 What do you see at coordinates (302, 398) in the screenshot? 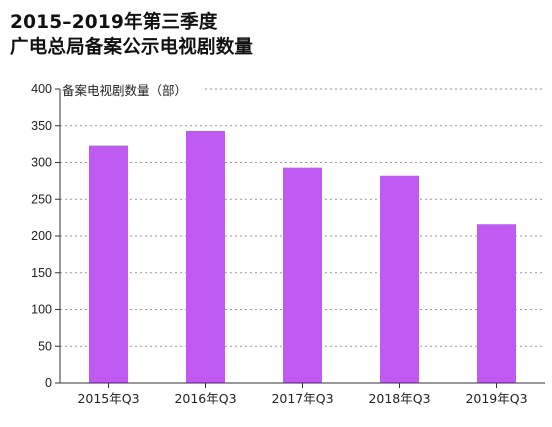
I see `x-tick-label: 2017年Q3` at bounding box center [302, 398].